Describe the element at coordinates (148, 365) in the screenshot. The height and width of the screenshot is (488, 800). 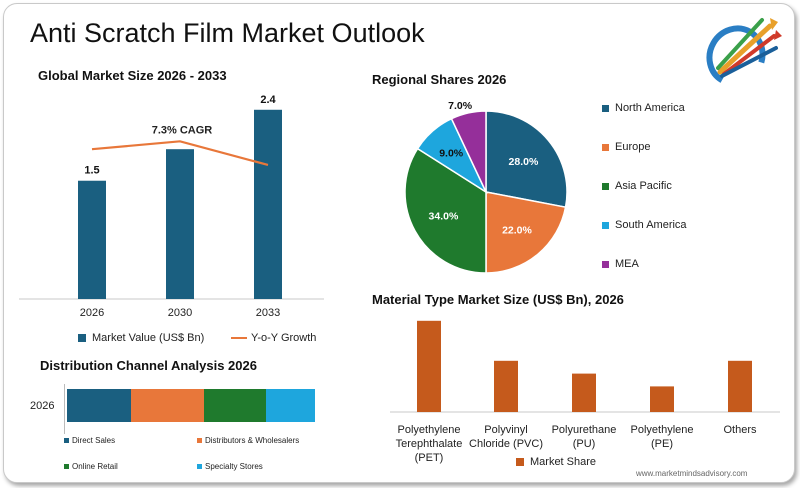
I see `distribution-chart-title: Distribution Channel Analysis 2026` at that location.